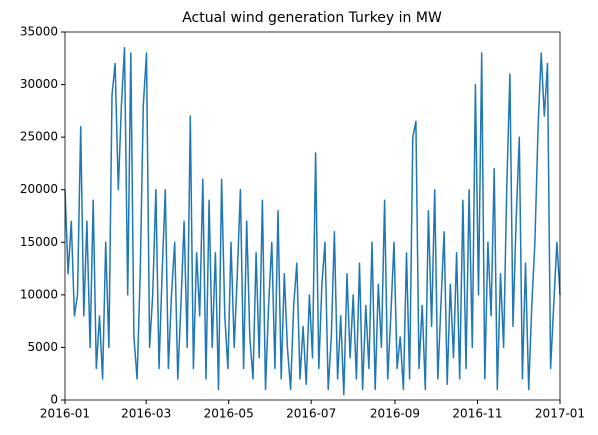 The height and width of the screenshot is (435, 598). I want to click on y-tick-label: 0, so click(54, 400).